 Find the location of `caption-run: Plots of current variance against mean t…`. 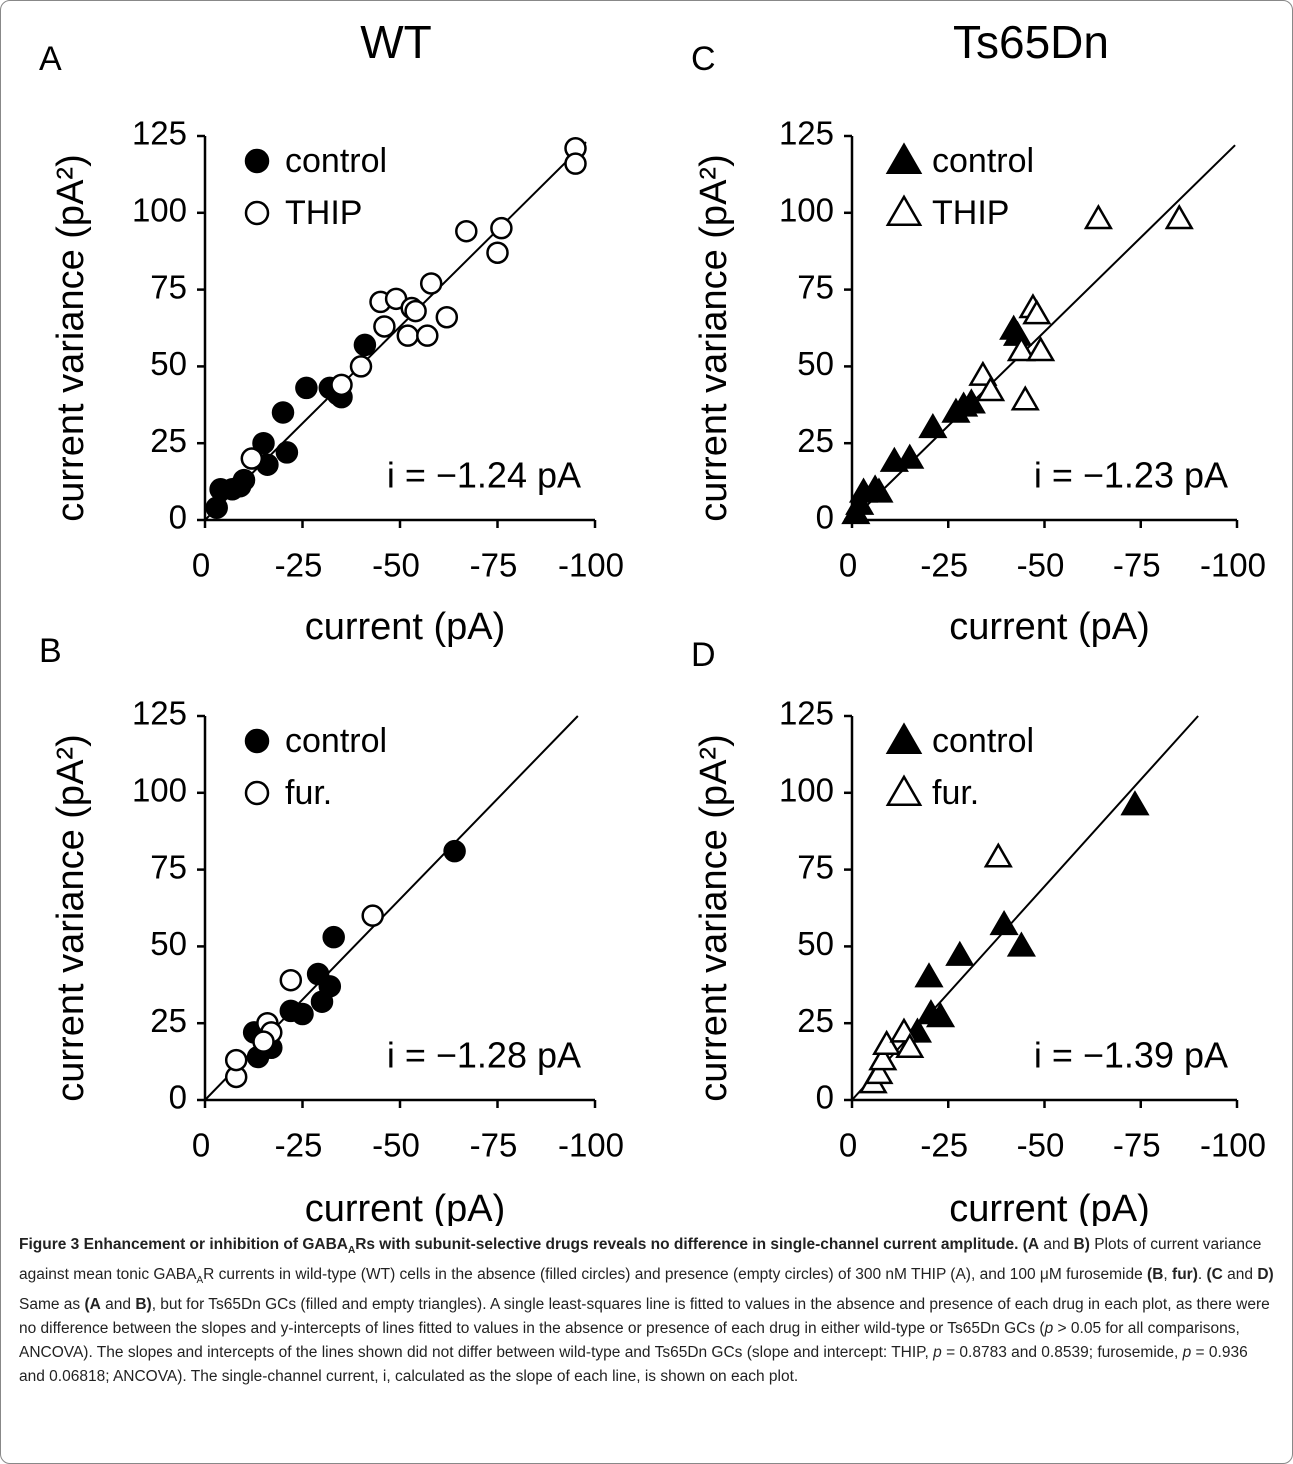

caption-run: Plots of current variance against mean t… is located at coordinates (640, 1260).